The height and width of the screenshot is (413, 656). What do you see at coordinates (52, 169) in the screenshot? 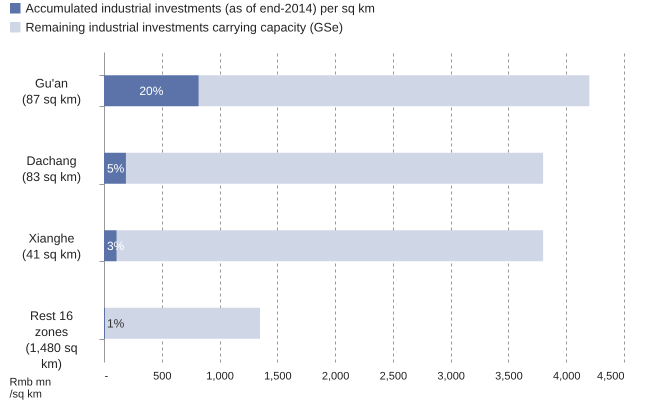
I see `y-tick-label: Dachang (83 sq km)` at bounding box center [52, 169].